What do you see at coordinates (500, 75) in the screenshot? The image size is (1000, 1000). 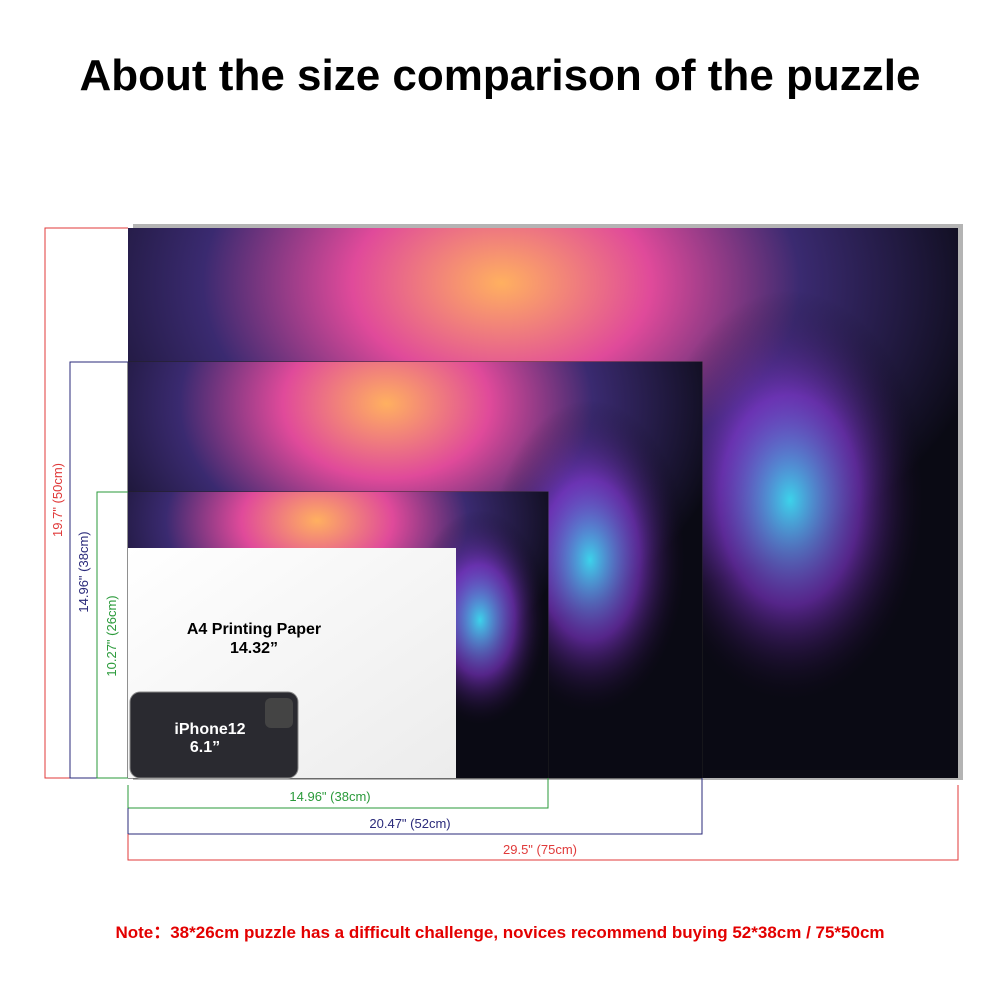 I see `title: About the size comparison of the puzzle` at bounding box center [500, 75].